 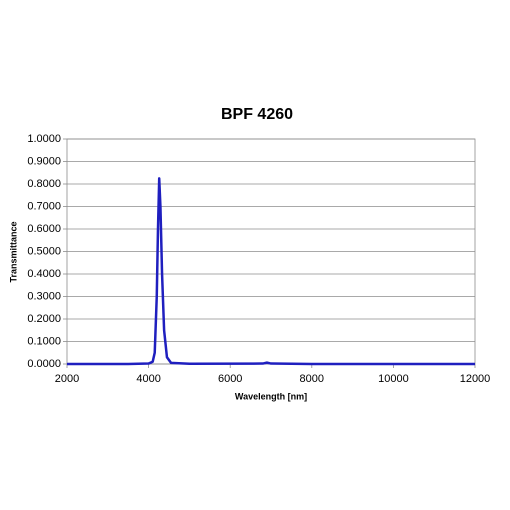 I want to click on y-tick-label: 0.6000, so click(x=44, y=229).